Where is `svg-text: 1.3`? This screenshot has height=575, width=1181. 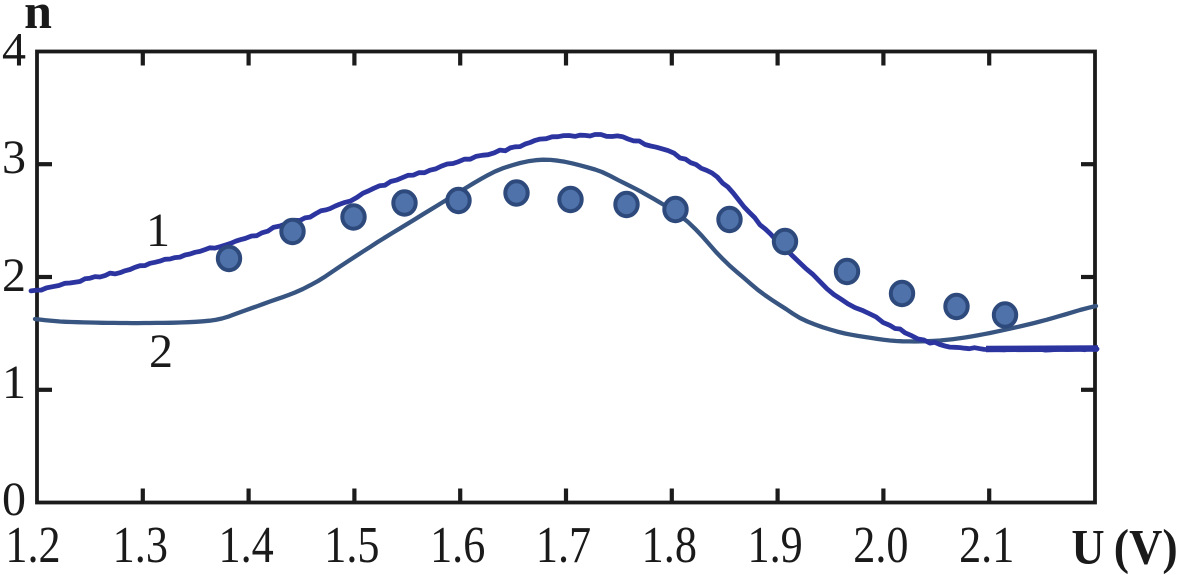 svg-text: 1.3 is located at coordinates (140, 545).